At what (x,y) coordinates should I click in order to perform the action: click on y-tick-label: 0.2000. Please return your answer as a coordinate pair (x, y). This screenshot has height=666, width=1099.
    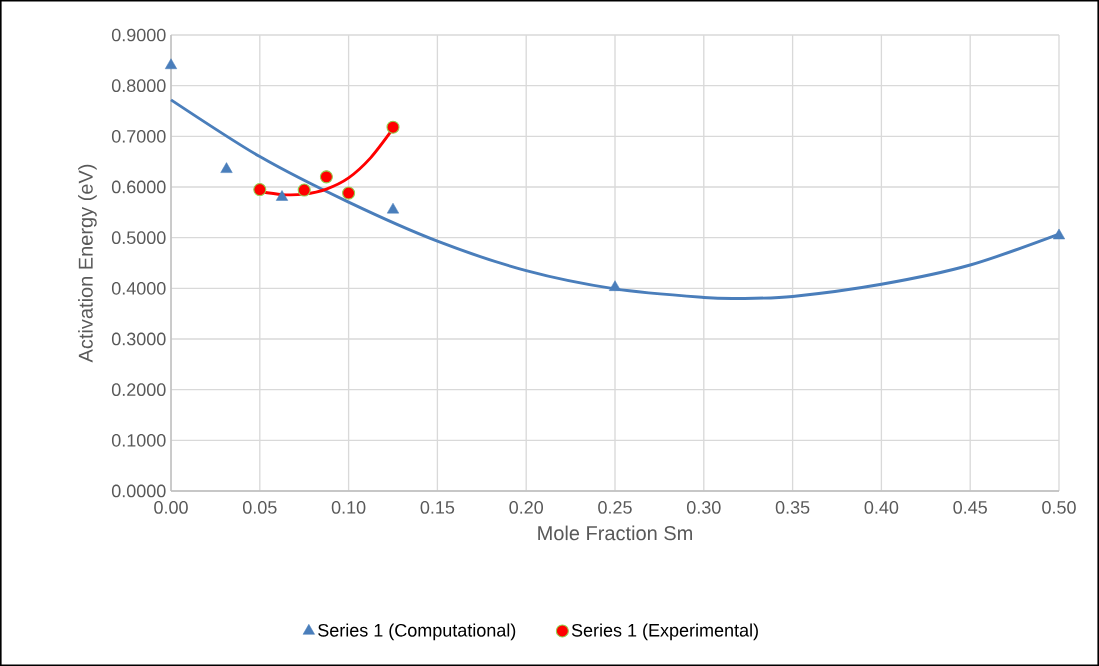
    Looking at the image, I should click on (138, 390).